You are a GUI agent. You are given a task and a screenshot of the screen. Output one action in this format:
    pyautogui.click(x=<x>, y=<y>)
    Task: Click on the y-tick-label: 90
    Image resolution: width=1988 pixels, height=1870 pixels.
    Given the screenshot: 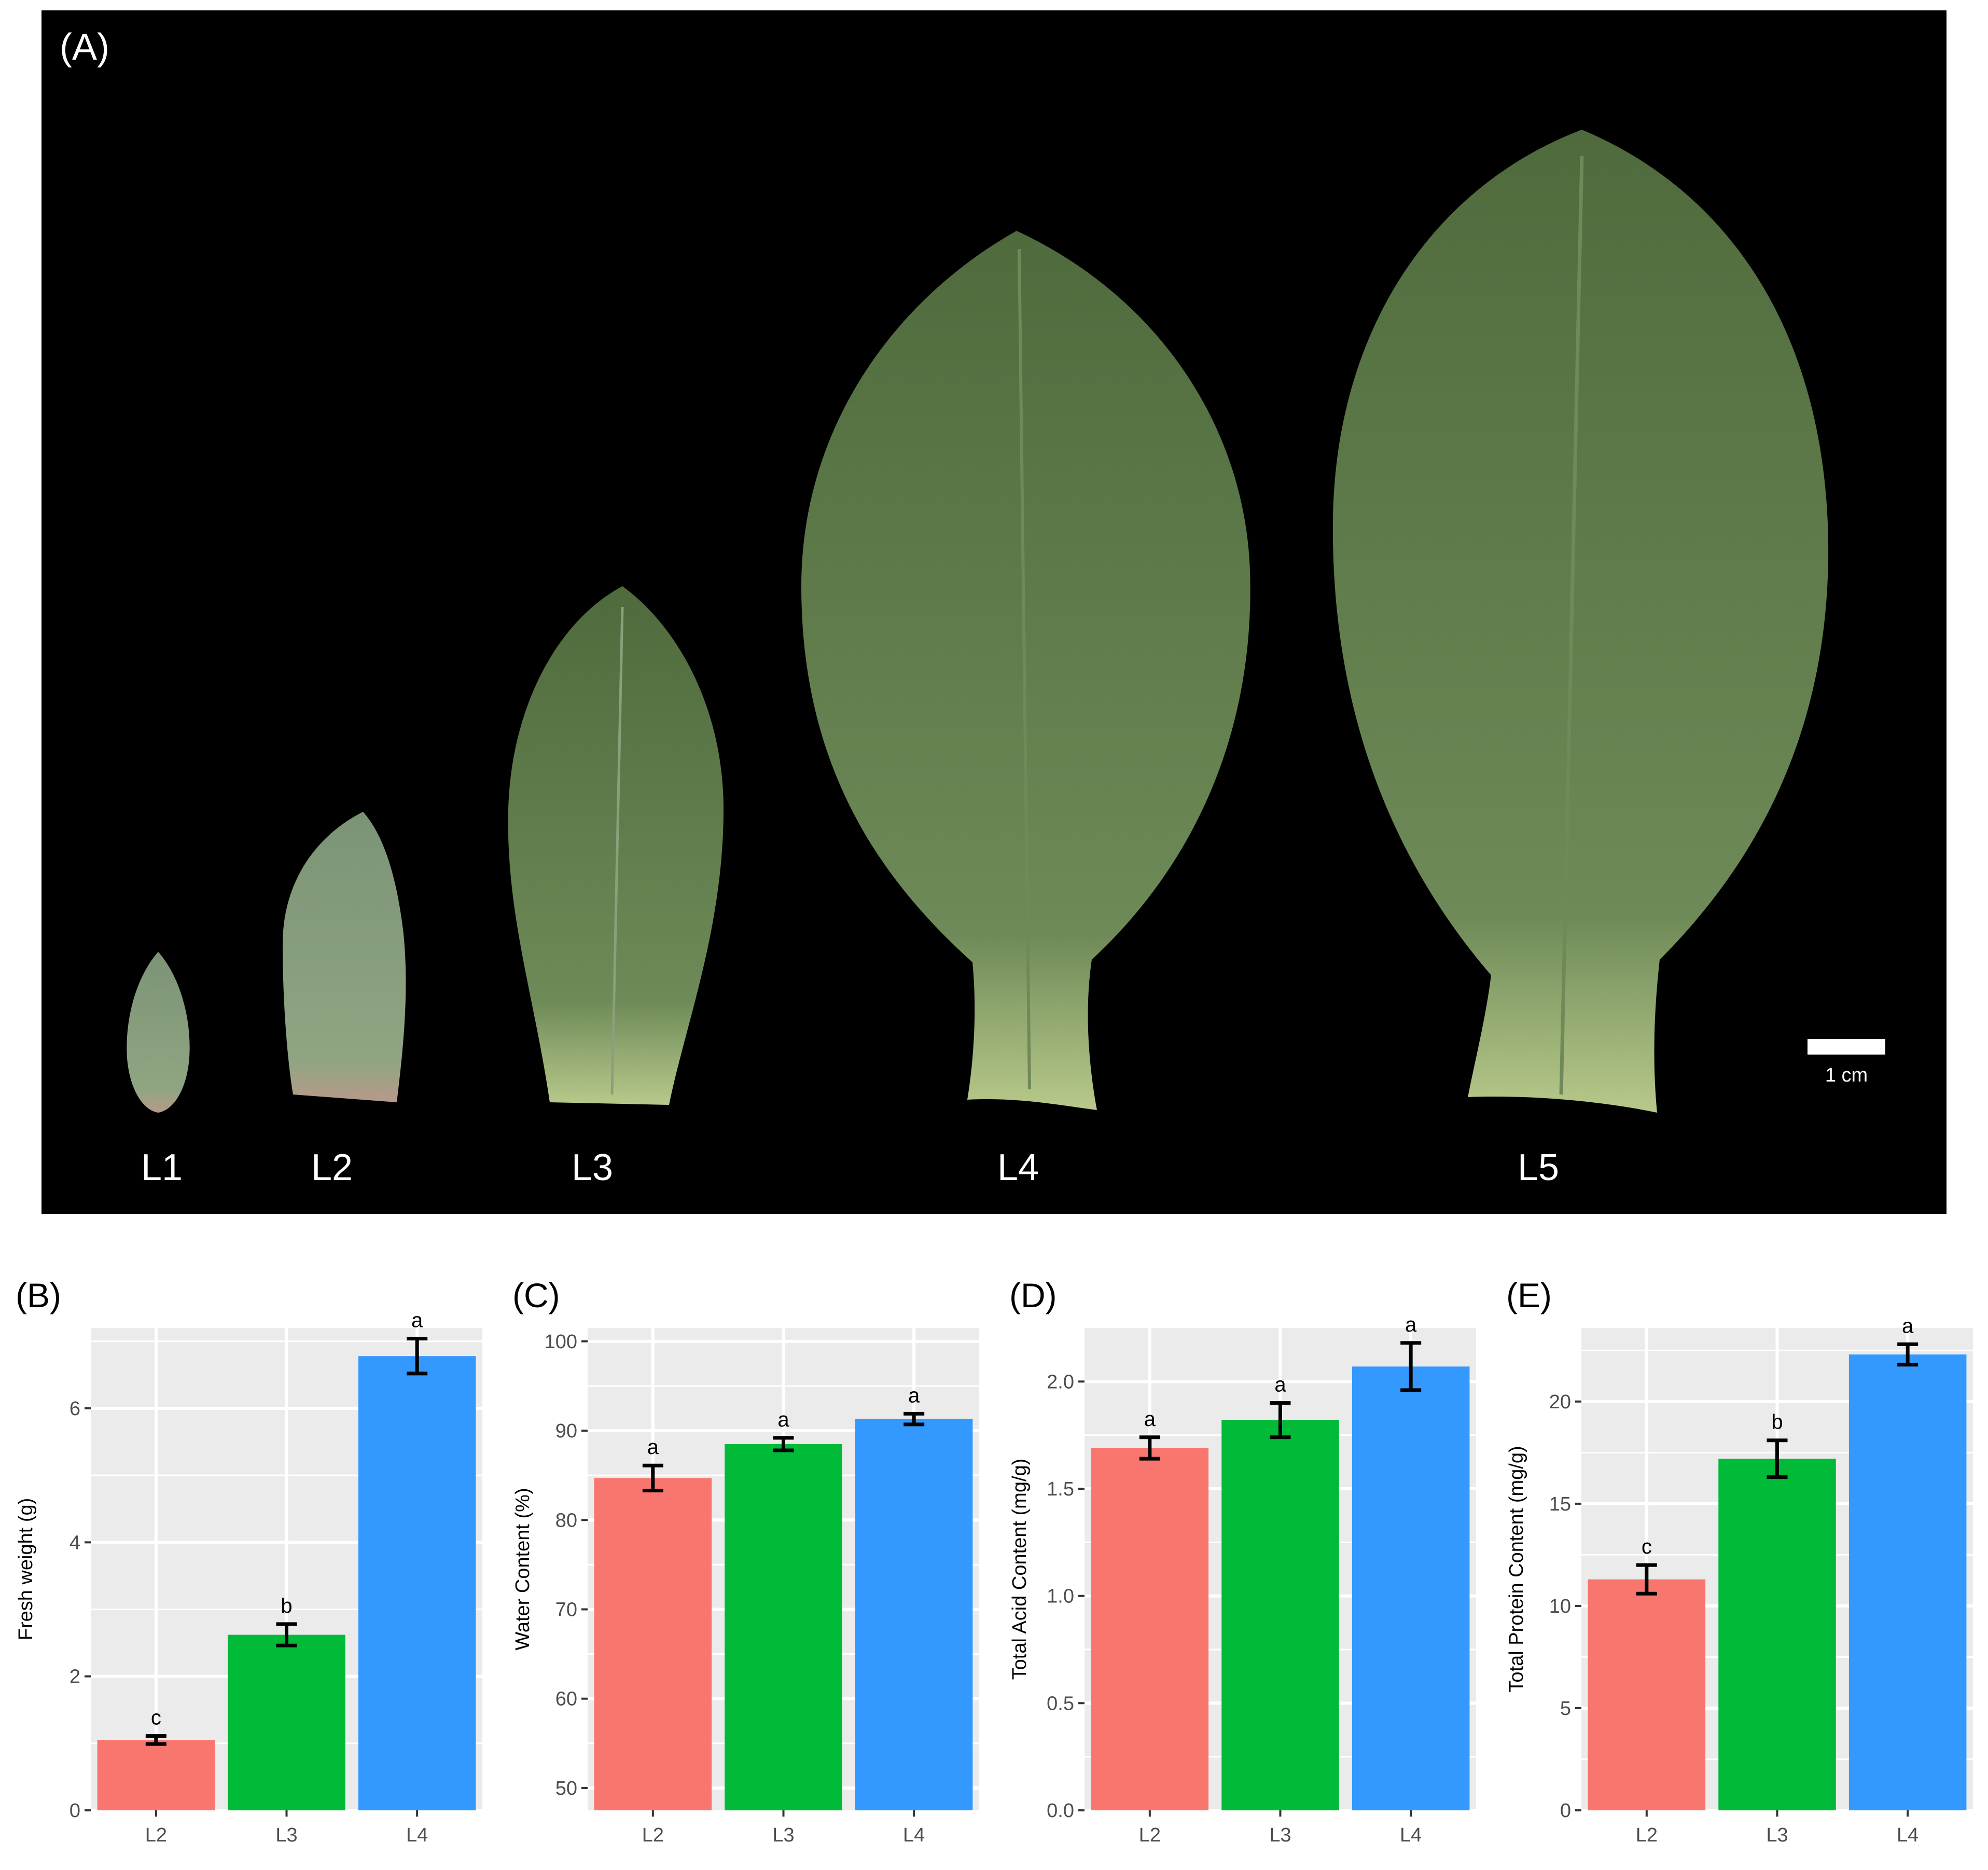 What is the action you would take?
    pyautogui.click(x=566, y=1431)
    